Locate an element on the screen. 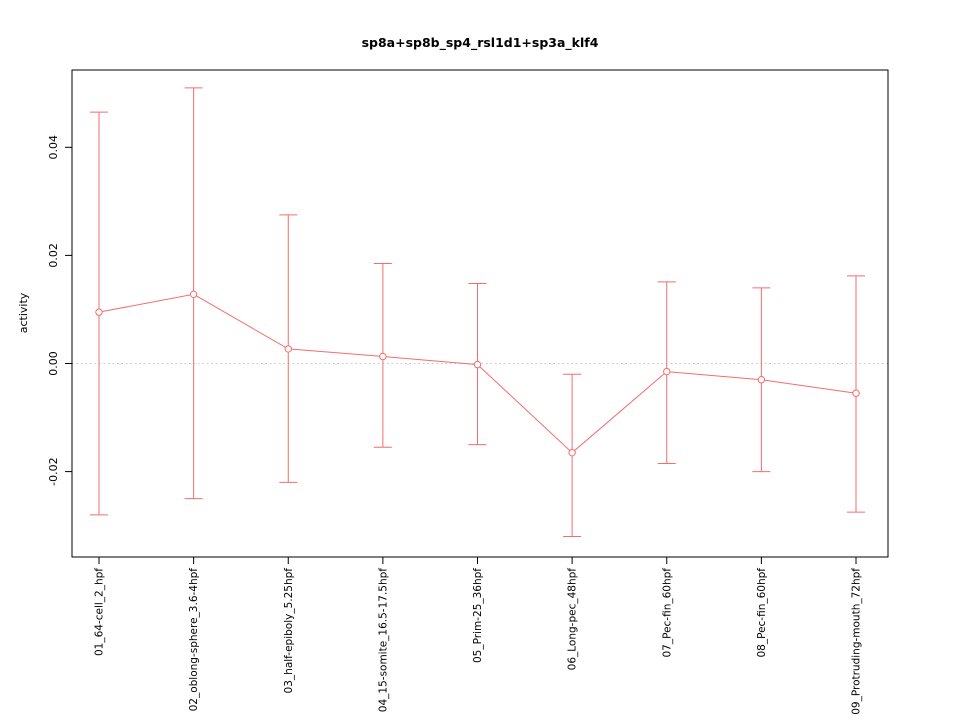 This screenshot has height=724, width=960. y-axis-label: activity is located at coordinates (23, 312).